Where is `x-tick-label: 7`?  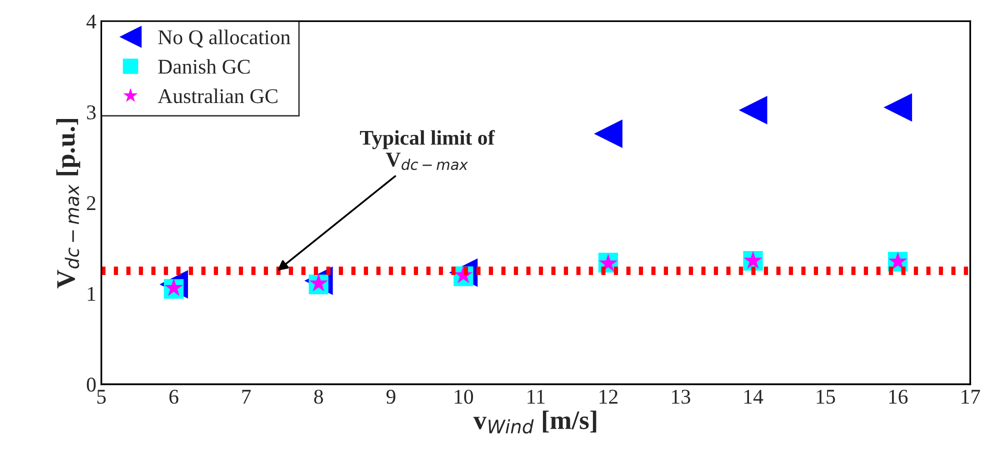
x-tick-label: 7 is located at coordinates (246, 397).